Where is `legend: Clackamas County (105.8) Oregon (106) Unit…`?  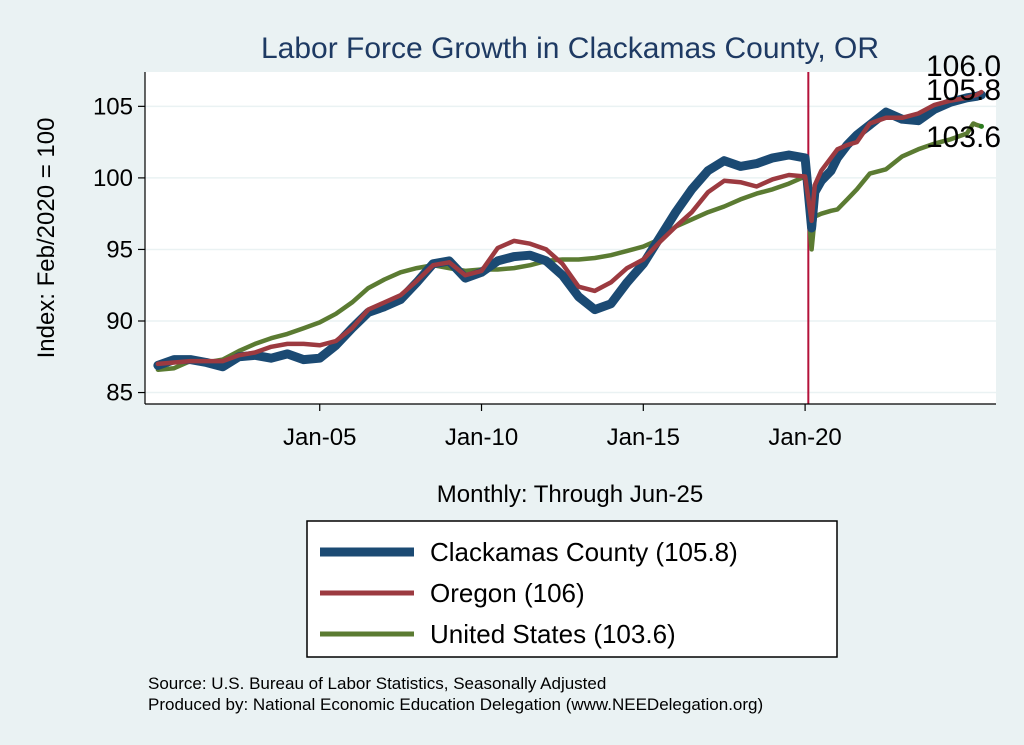 legend: Clackamas County (105.8) Oregon (106) Unit… is located at coordinates (529, 593).